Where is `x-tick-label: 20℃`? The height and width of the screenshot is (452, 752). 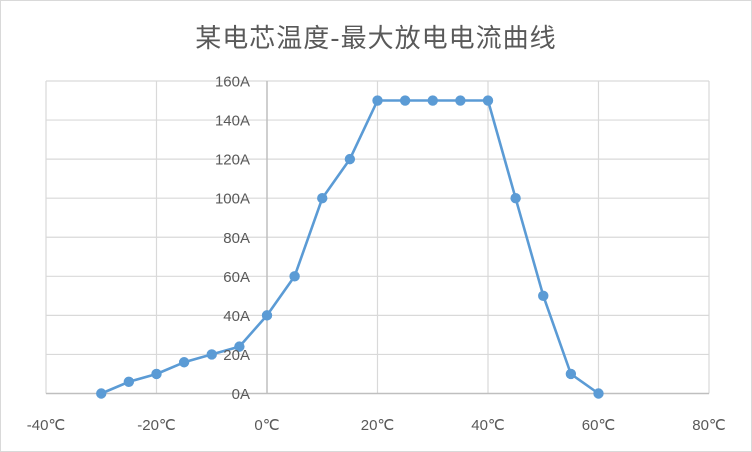 x-tick-label: 20℃ is located at coordinates (378, 425).